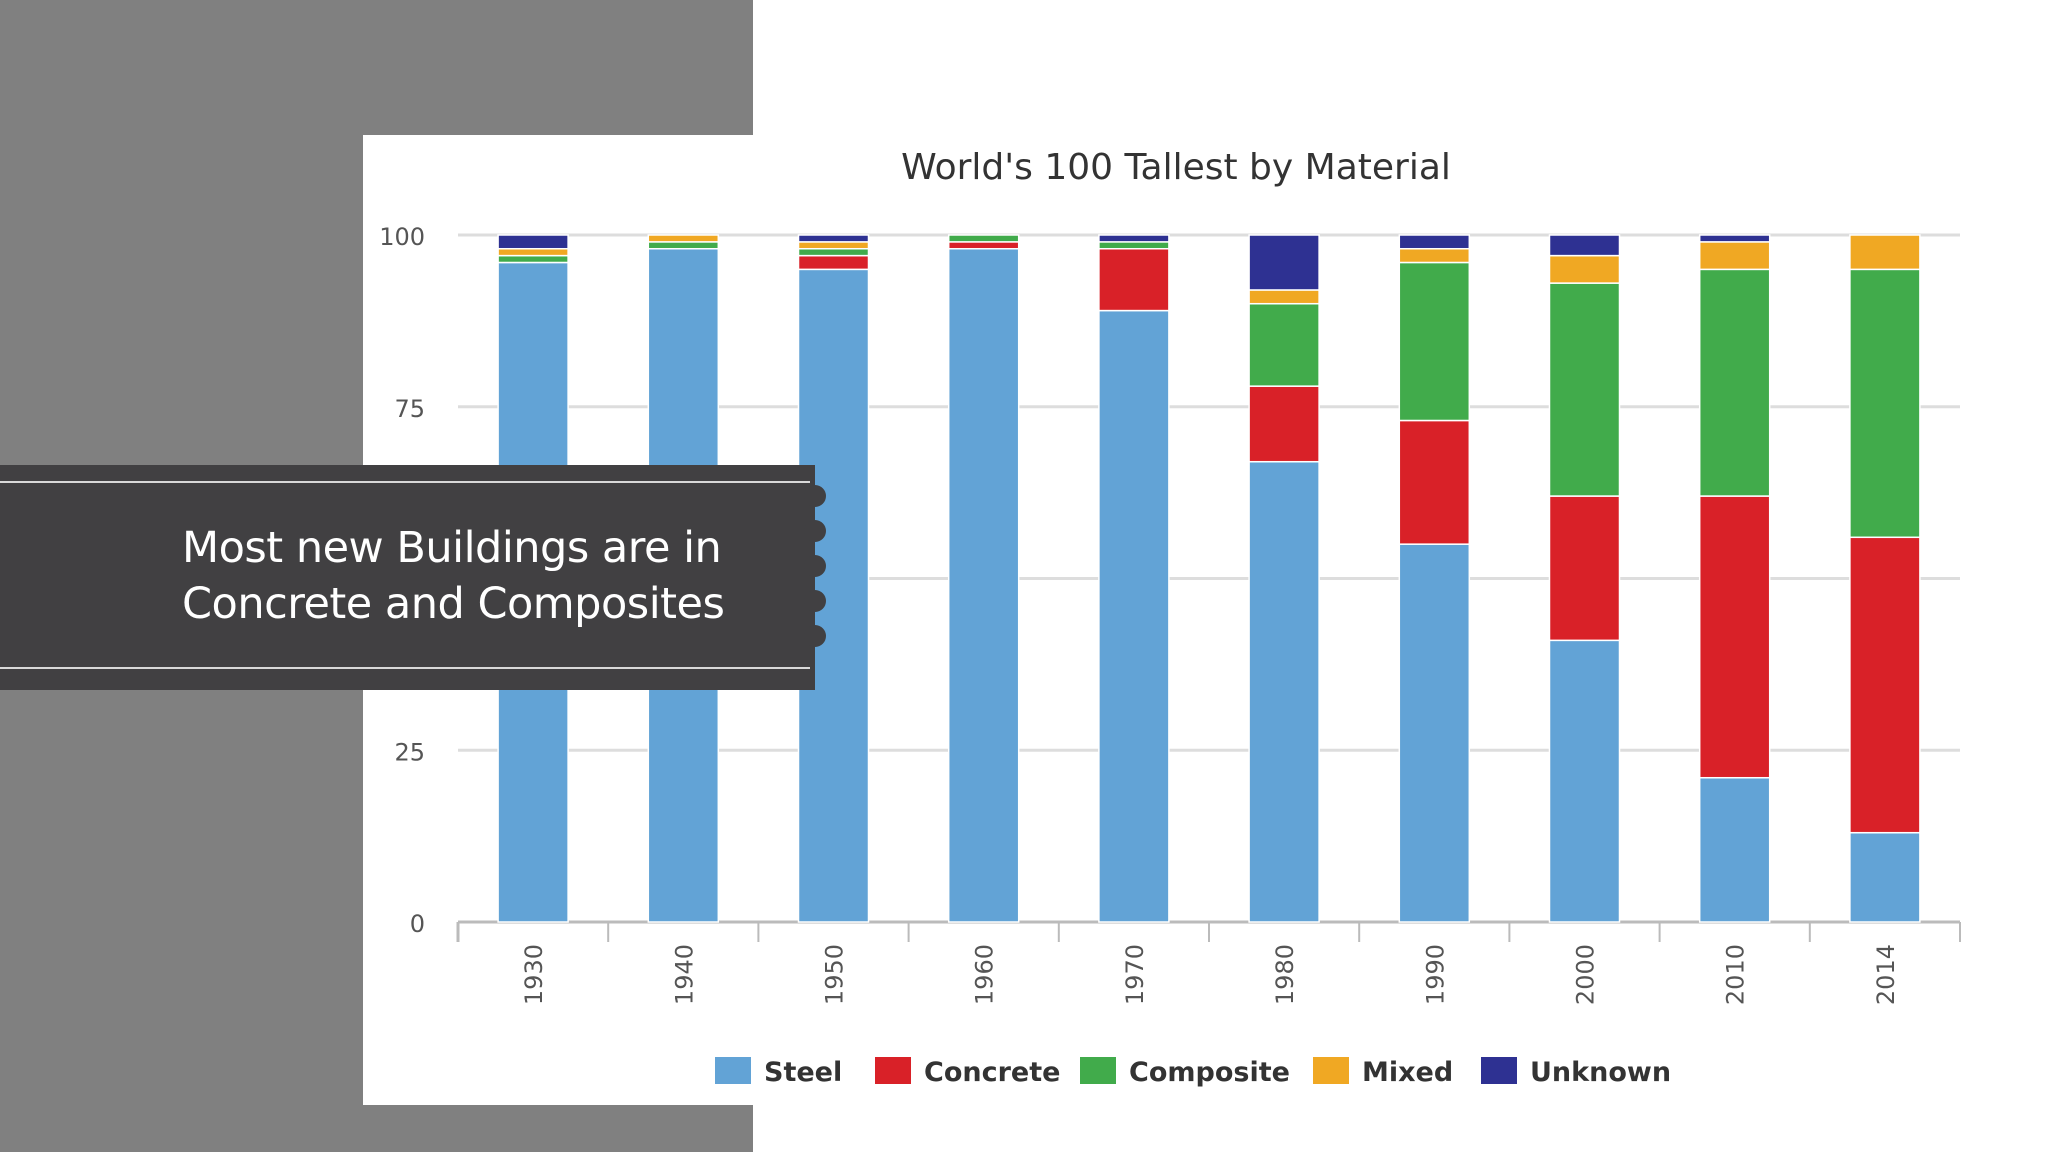 The height and width of the screenshot is (1152, 2048). I want to click on legend-swatch-composite, so click(1098, 1070).